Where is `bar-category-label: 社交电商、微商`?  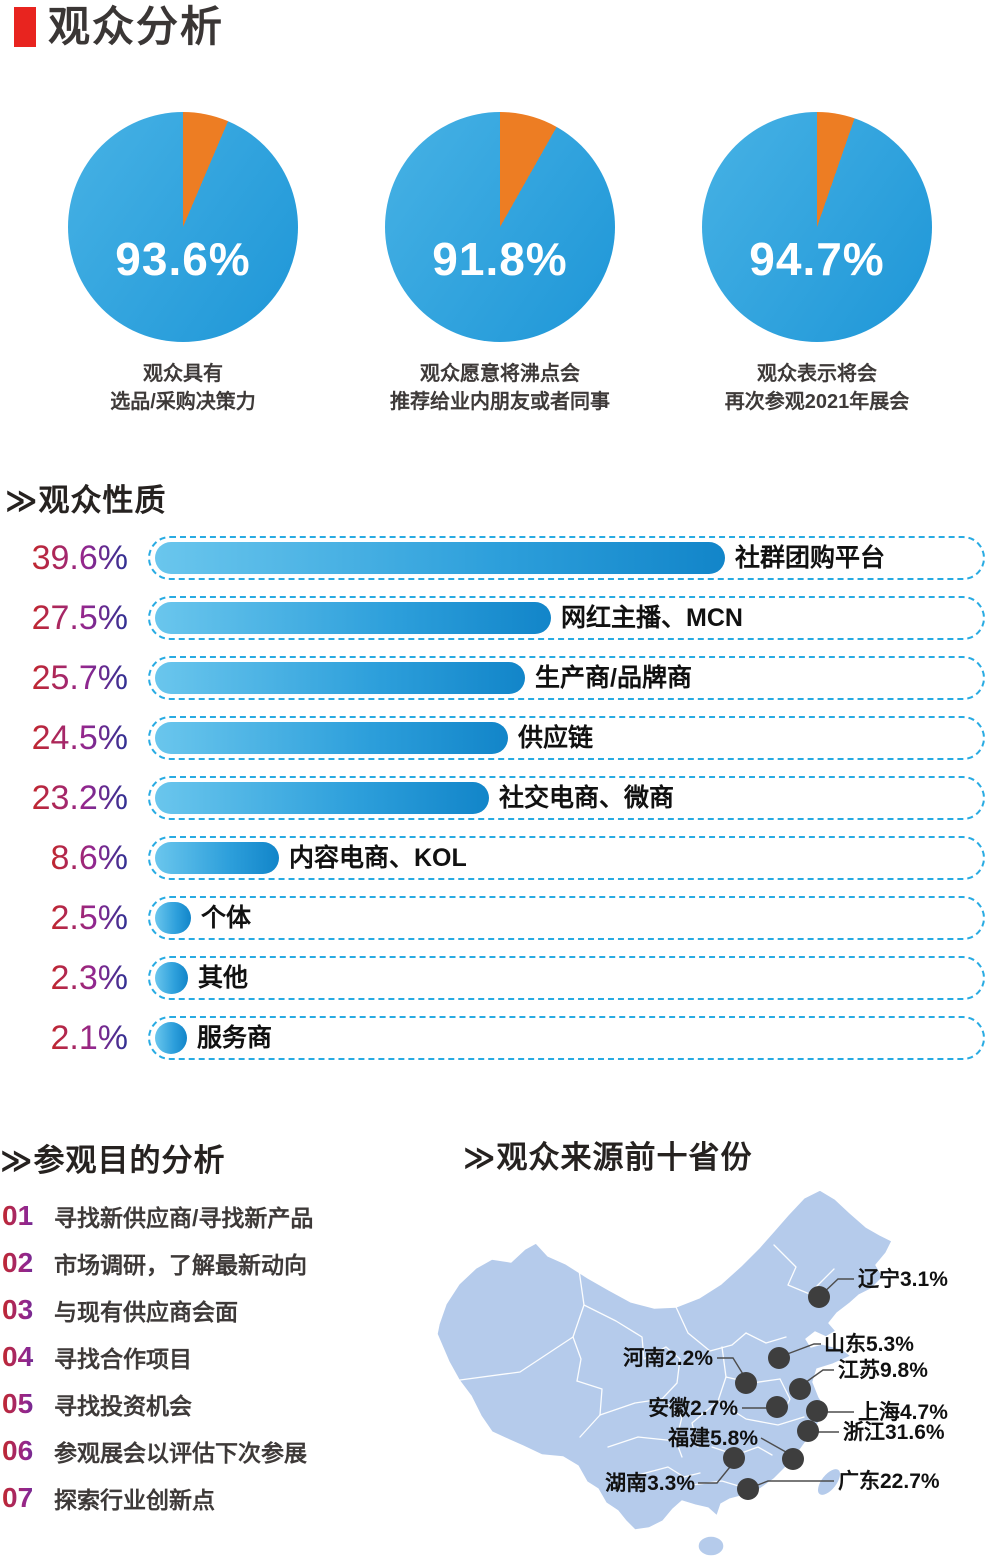 bar-category-label: 社交电商、微商 is located at coordinates (587, 797).